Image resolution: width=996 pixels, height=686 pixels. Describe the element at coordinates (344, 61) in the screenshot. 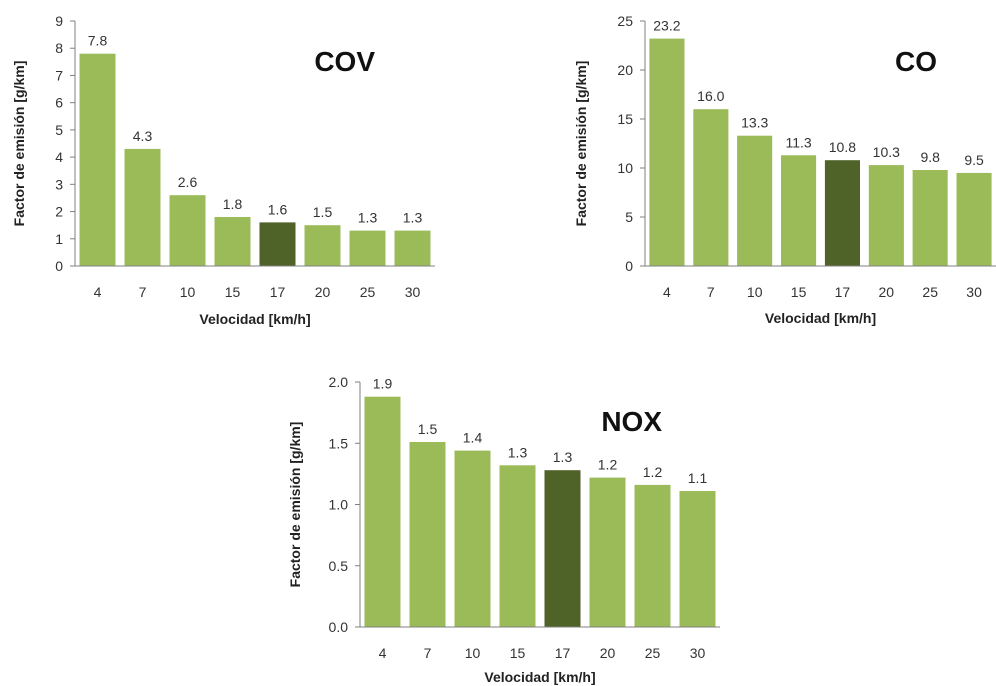

I see `chart-title: COV` at that location.